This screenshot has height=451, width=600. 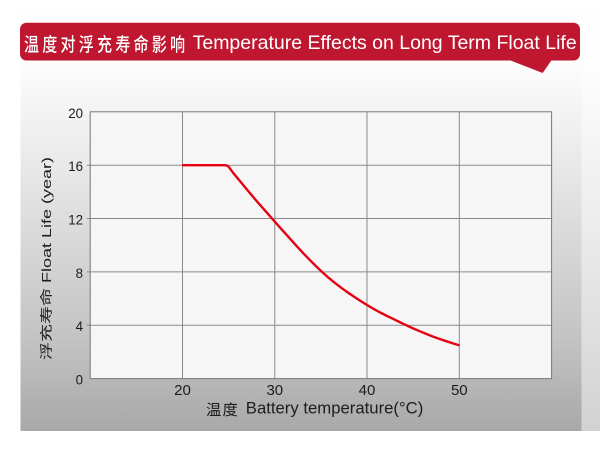 What do you see at coordinates (367, 390) in the screenshot?
I see `svg-text: 40` at bounding box center [367, 390].